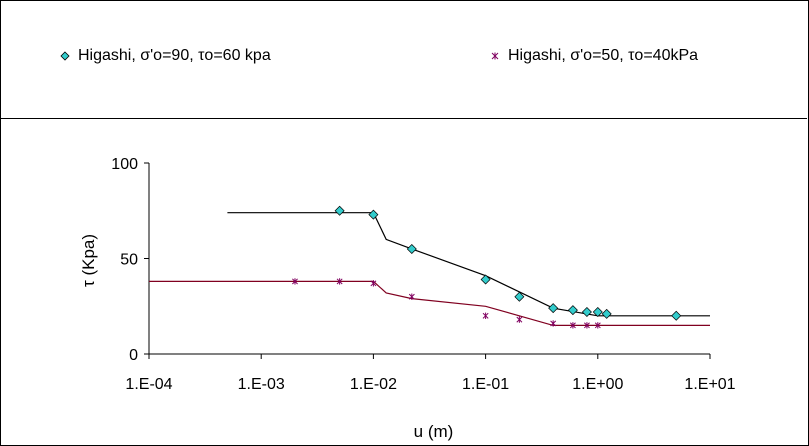  I want to click on x-tick-label: 1.E-02, so click(373, 384).